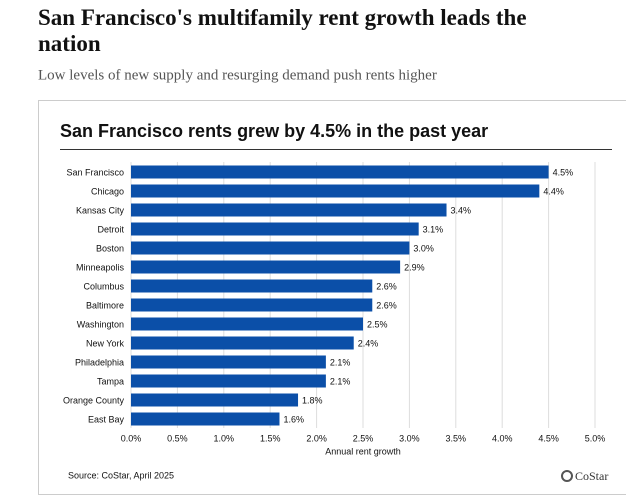 The image size is (626, 500). Describe the element at coordinates (414, 267) in the screenshot. I see `value-label: 2.9%` at that location.